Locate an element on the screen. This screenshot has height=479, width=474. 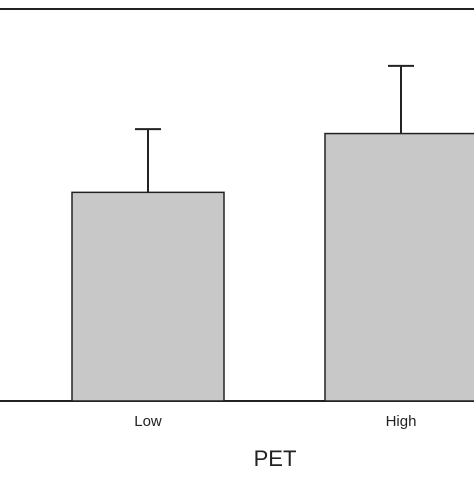
x-tick-label-high: High is located at coordinates (401, 421).